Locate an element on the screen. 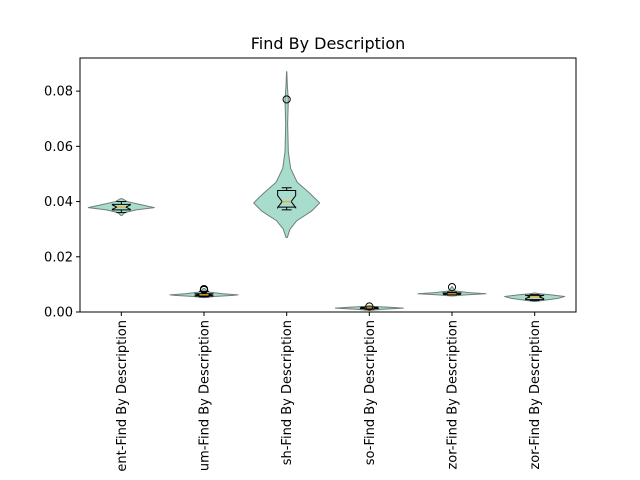 The image size is (640, 480). y-tick-label: 0.06 is located at coordinates (58, 147).